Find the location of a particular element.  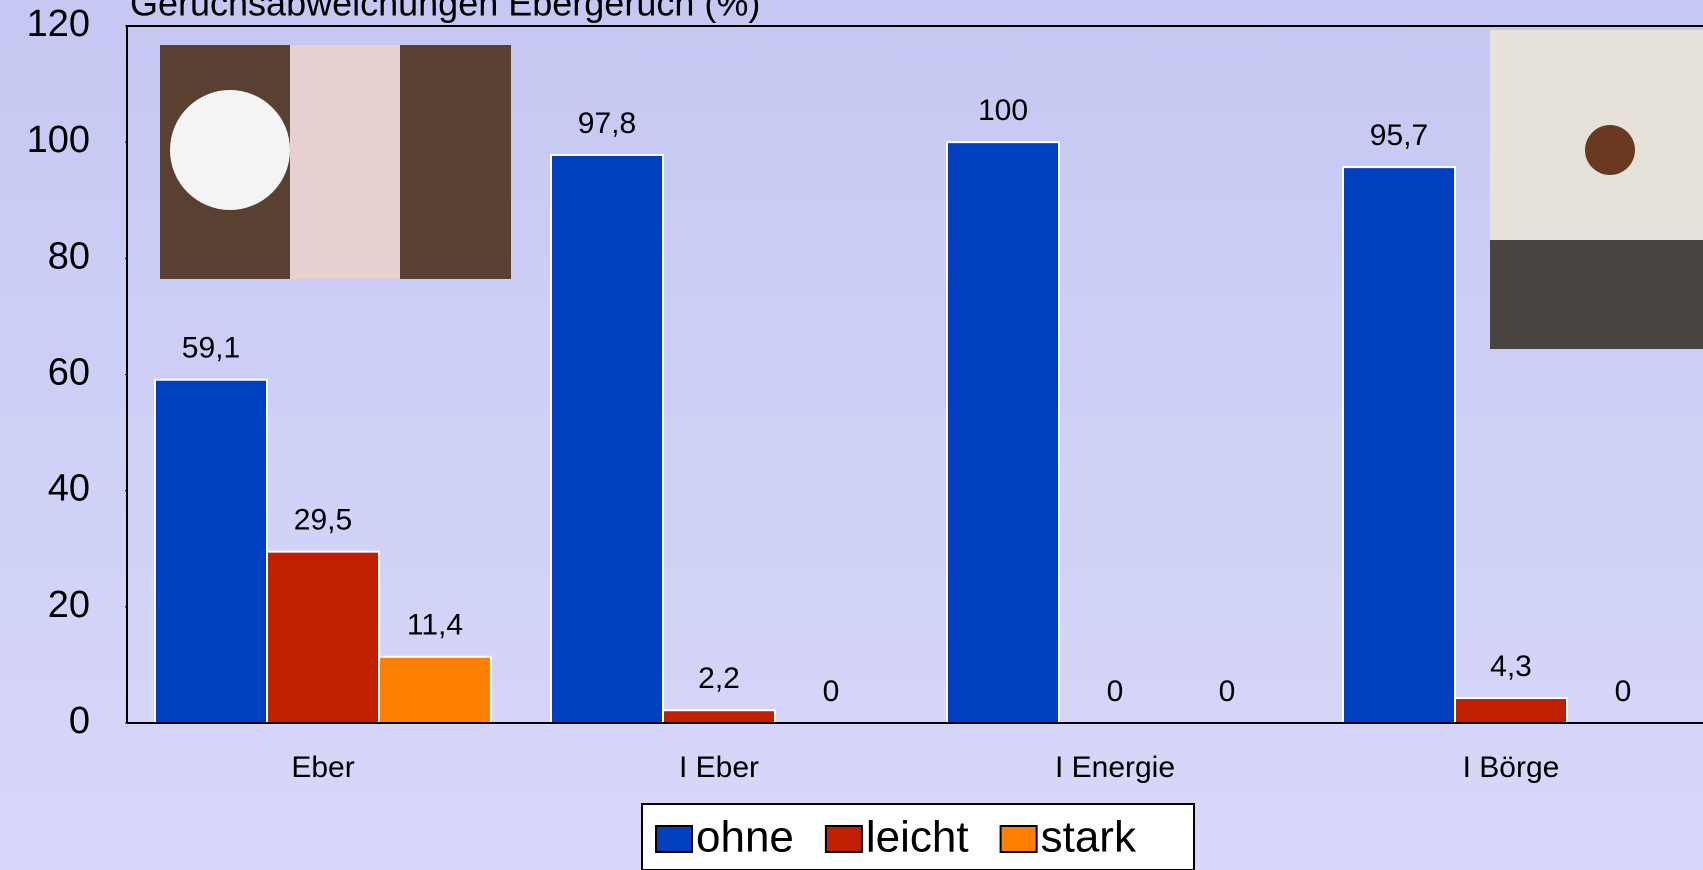

photo-left is located at coordinates (335, 162).